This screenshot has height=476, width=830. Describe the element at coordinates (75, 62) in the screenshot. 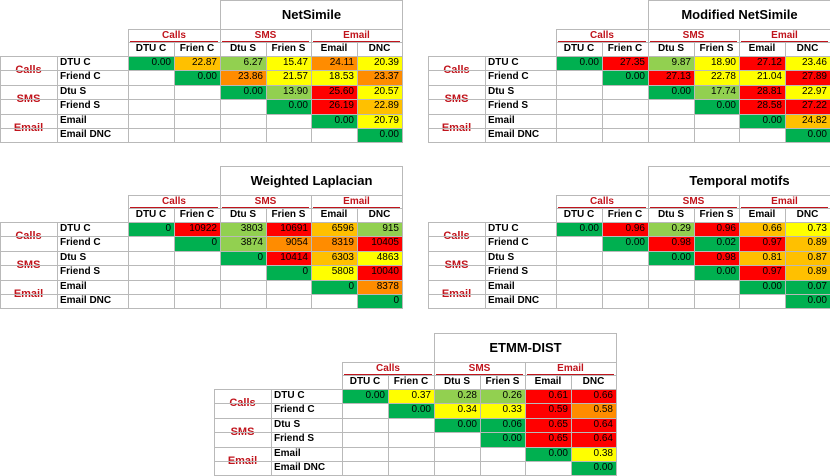

I see `row-label: DTU C` at that location.